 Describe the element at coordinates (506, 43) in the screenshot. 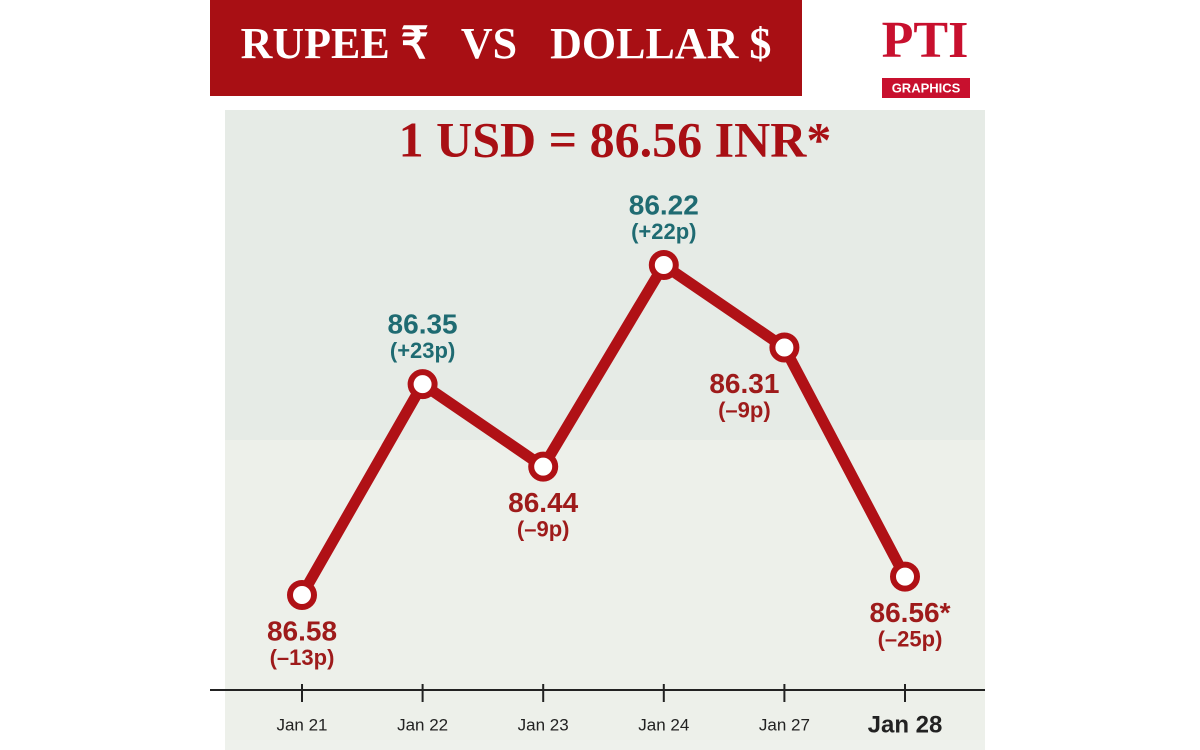

I see `chart-title: RUPEE ₹ VS DOLLAR $` at that location.